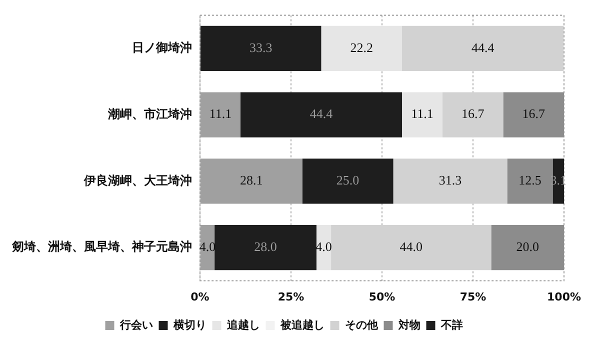 Image resolution: width=600 pixels, height=343 pixels. I want to click on data-label: 31.3, so click(450, 180).